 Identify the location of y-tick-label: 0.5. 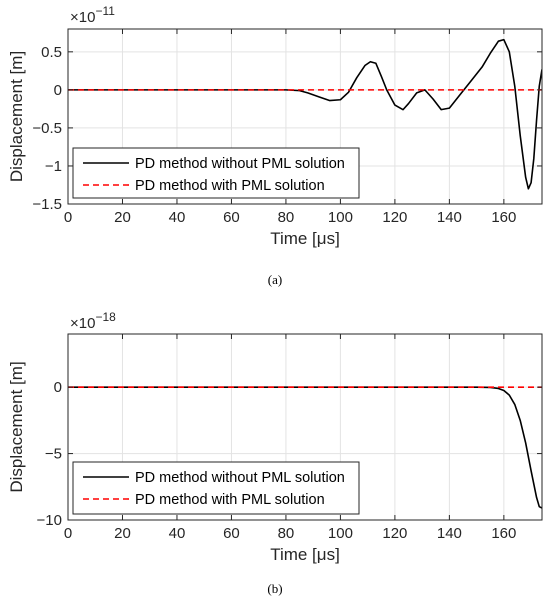
(51, 52).